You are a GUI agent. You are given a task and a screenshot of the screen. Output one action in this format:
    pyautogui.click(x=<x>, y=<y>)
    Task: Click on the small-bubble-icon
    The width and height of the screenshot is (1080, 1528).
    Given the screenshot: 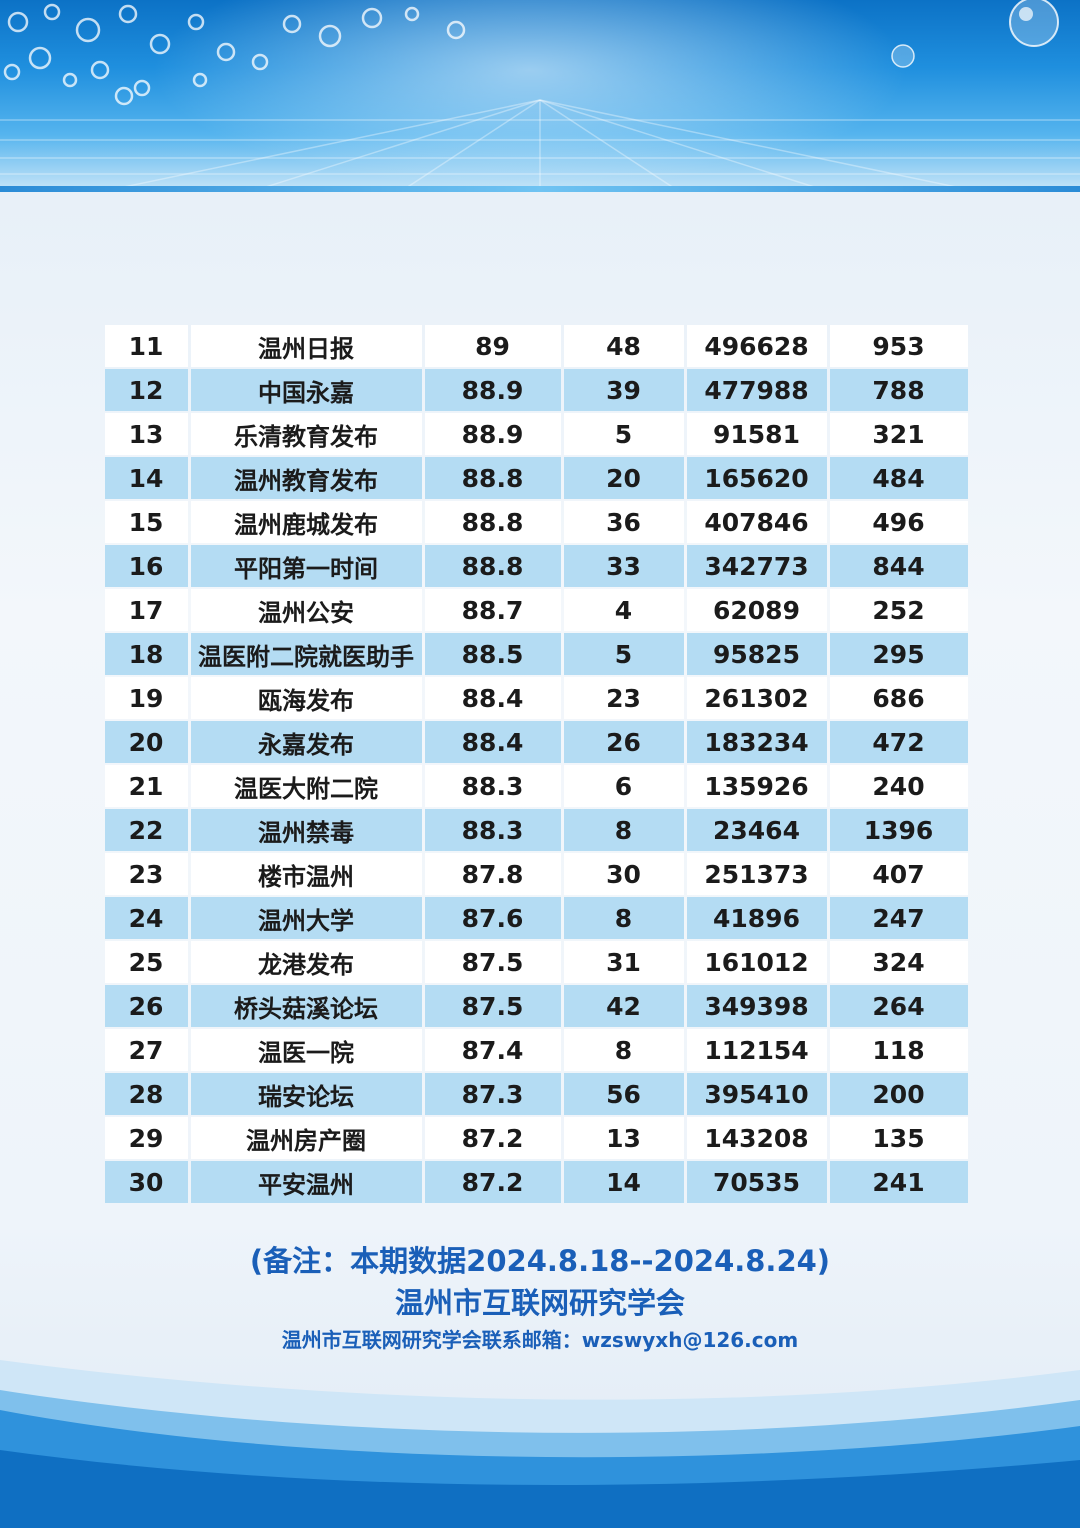 What is the action you would take?
    pyautogui.click(x=903, y=56)
    